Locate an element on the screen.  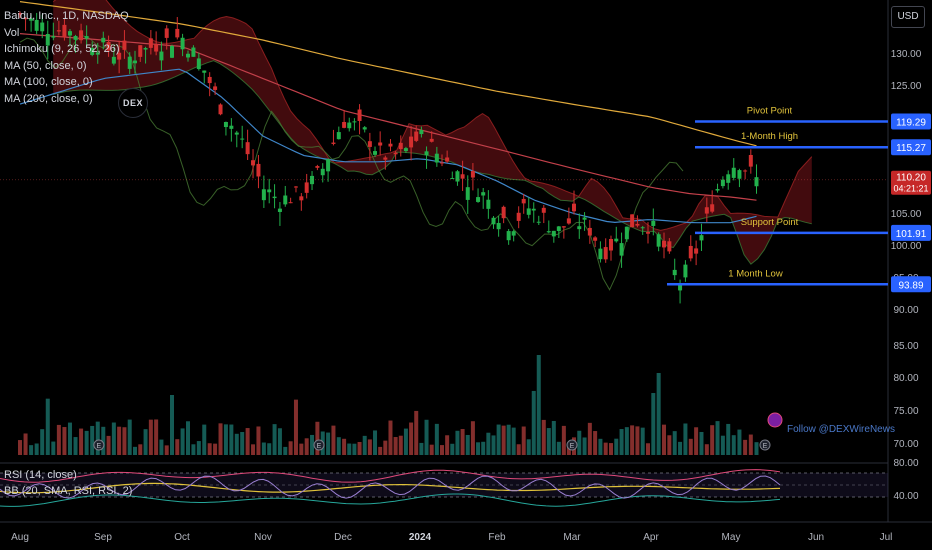
symbol-title: Baidu, Inc., 1D, NASDAQ is located at coordinates (66, 16).